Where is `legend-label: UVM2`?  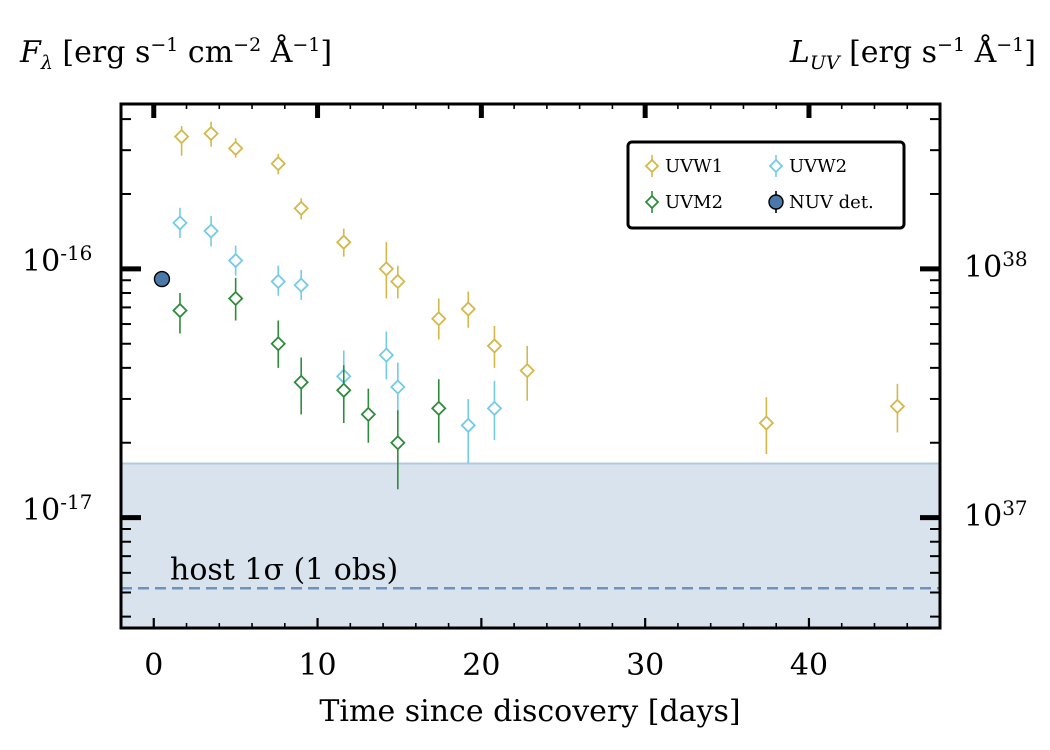 legend-label: UVM2 is located at coordinates (694, 202).